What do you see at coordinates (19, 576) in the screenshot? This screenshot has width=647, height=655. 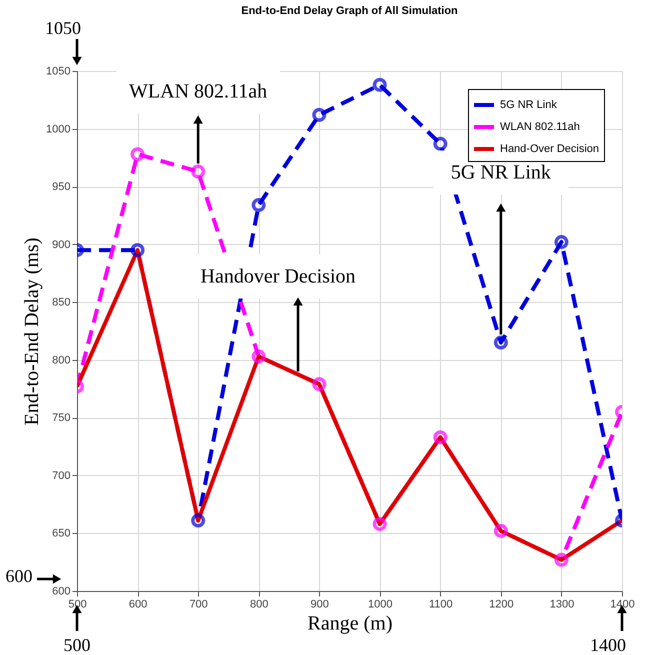 I see `text: 600` at bounding box center [19, 576].